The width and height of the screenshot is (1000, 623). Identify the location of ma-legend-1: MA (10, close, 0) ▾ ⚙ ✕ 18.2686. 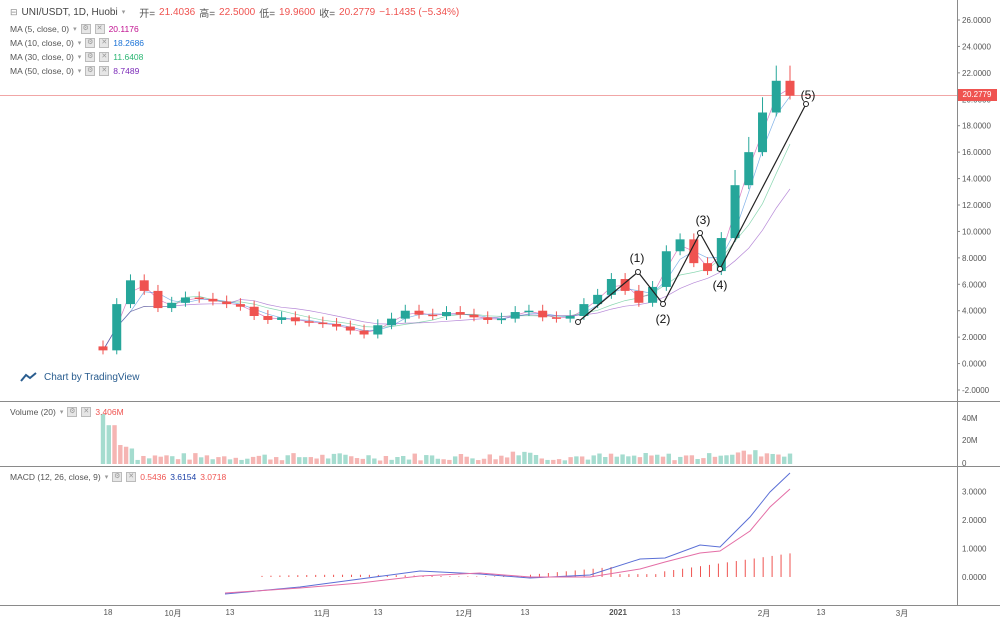
(77, 43).